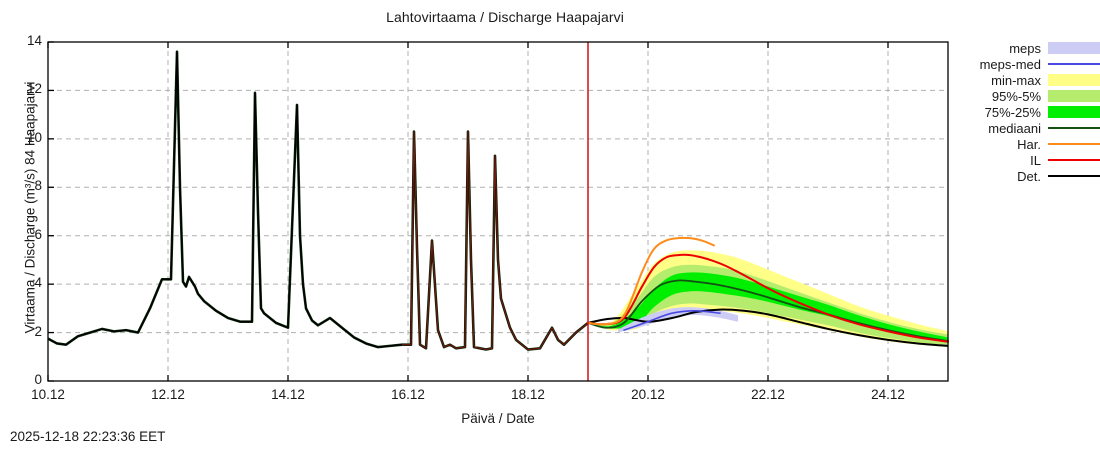 This screenshot has height=450, width=1100. I want to click on x-tick-label: 18.12, so click(528, 394).